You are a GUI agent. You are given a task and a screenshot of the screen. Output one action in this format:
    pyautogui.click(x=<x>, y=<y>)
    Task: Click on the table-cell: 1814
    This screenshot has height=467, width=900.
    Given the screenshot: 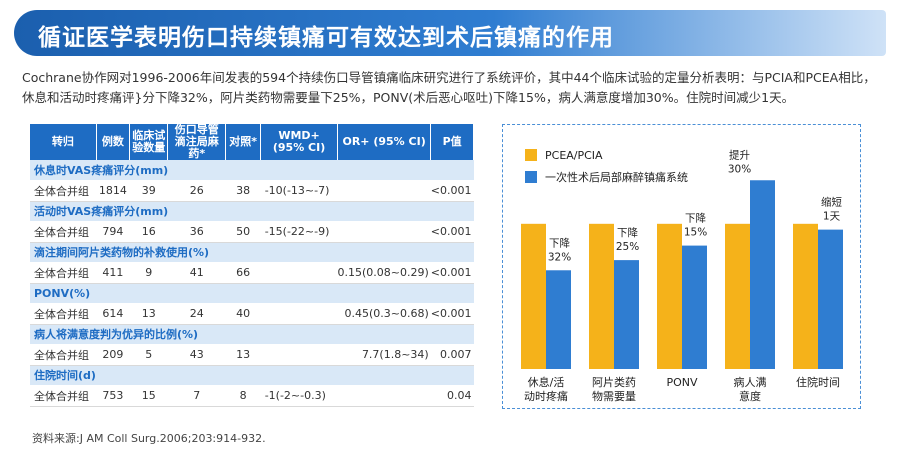 What is the action you would take?
    pyautogui.click(x=113, y=191)
    